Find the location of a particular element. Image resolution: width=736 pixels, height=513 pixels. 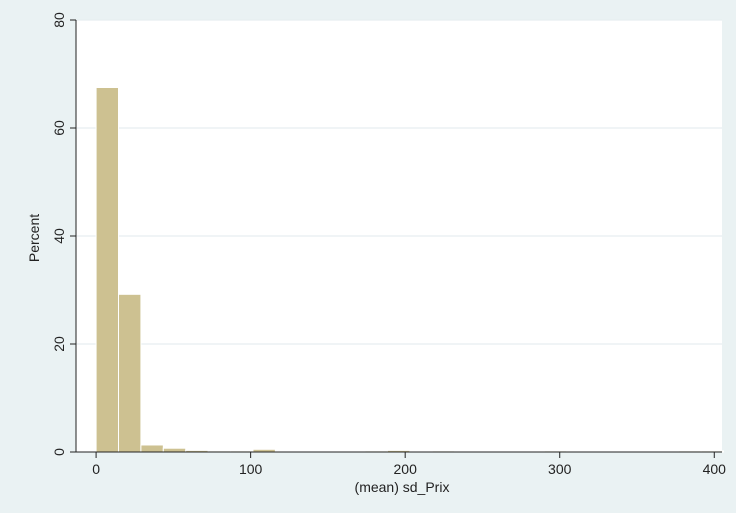

x-tick-label-400: 400 is located at coordinates (715, 469).